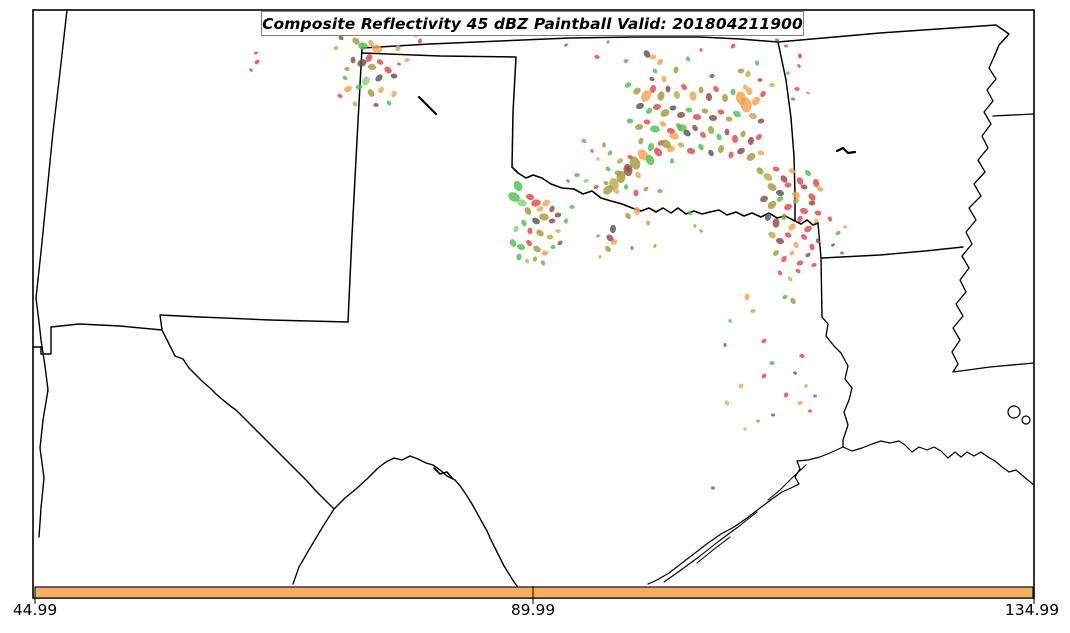  Describe the element at coordinates (938, 463) in the screenshot. I see `coast-louisiana` at that location.